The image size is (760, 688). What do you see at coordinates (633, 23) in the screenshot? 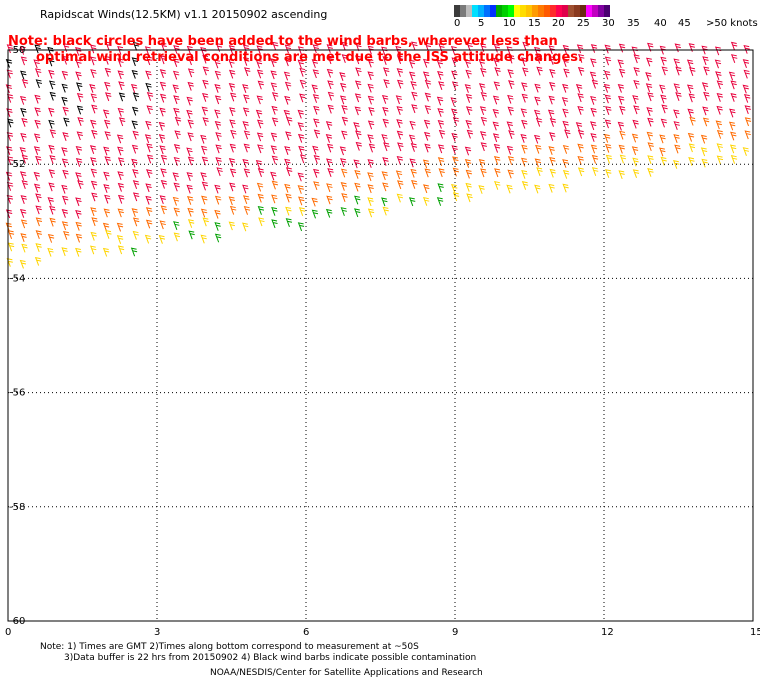
I see `legend-label: 35` at bounding box center [633, 23].